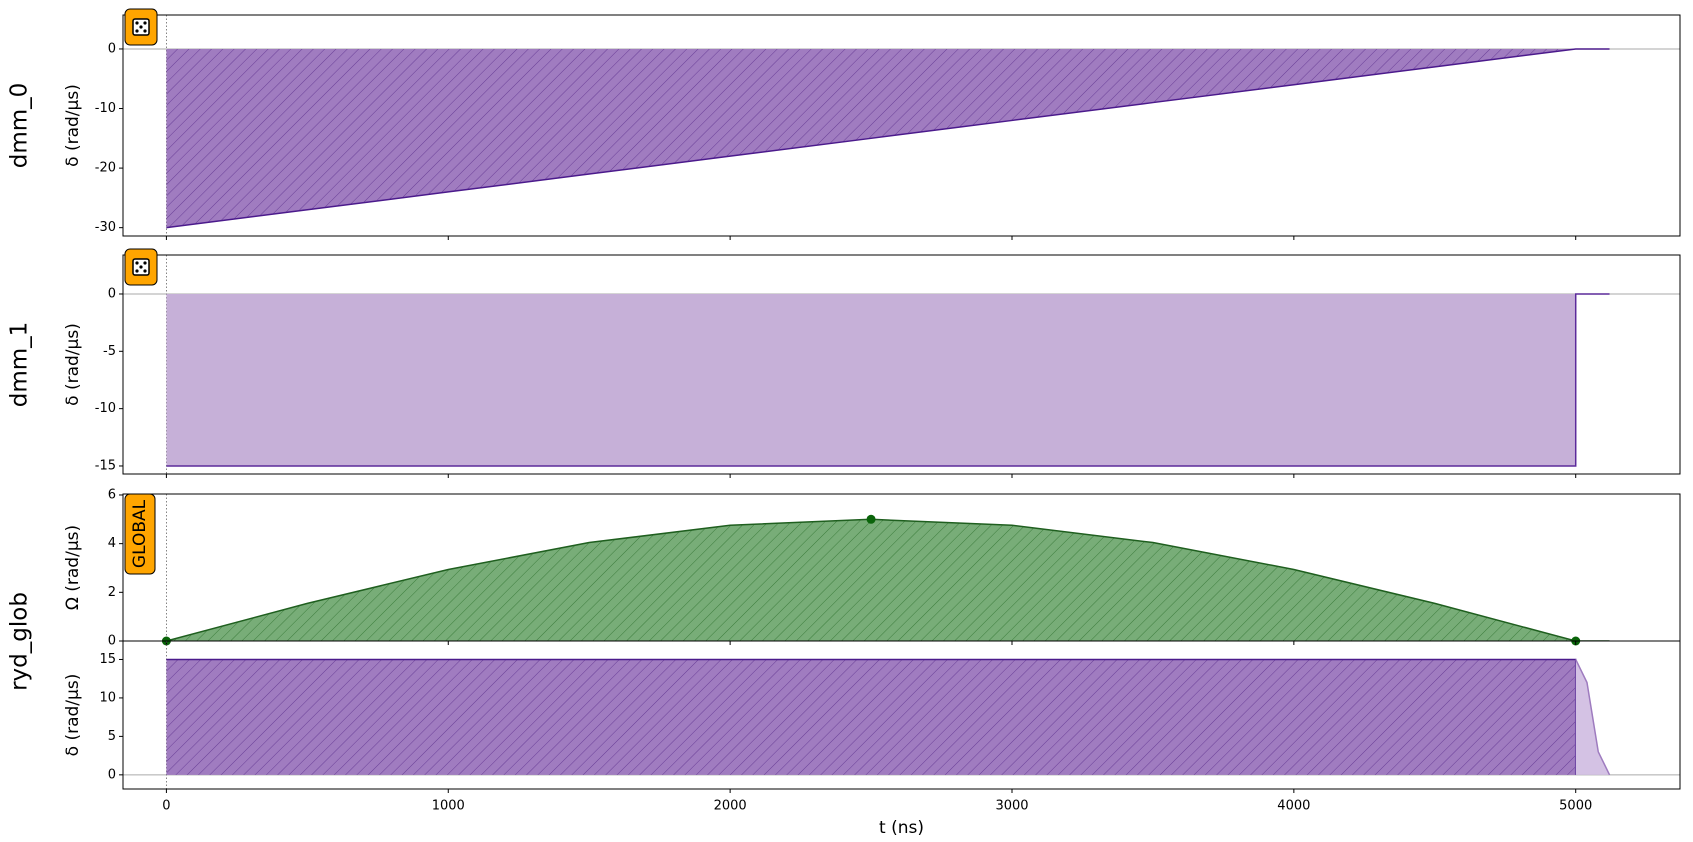  Describe the element at coordinates (105, 465) in the screenshot. I see `y-tick-label: -15` at that location.